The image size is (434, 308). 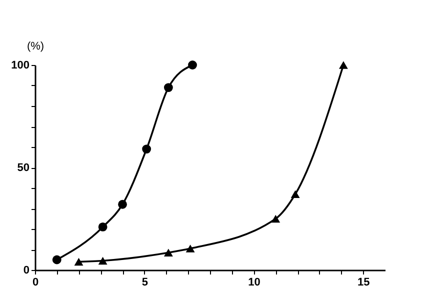 What do you see at coordinates (145, 282) in the screenshot?
I see `x-tick-label: 5` at bounding box center [145, 282].